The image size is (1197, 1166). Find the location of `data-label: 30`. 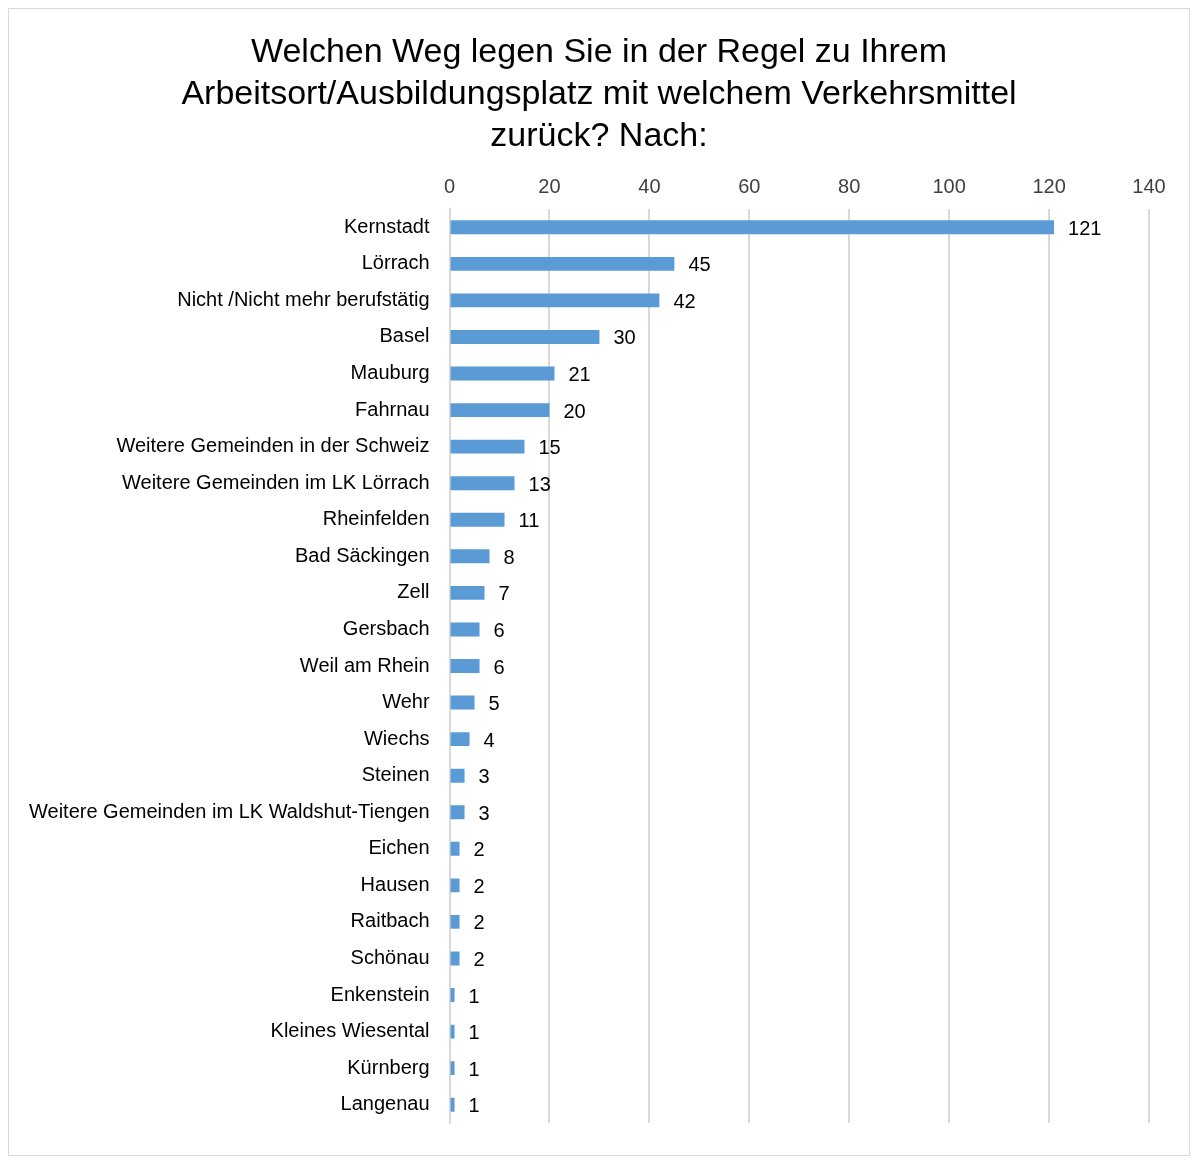

data-label: 30 is located at coordinates (624, 337).